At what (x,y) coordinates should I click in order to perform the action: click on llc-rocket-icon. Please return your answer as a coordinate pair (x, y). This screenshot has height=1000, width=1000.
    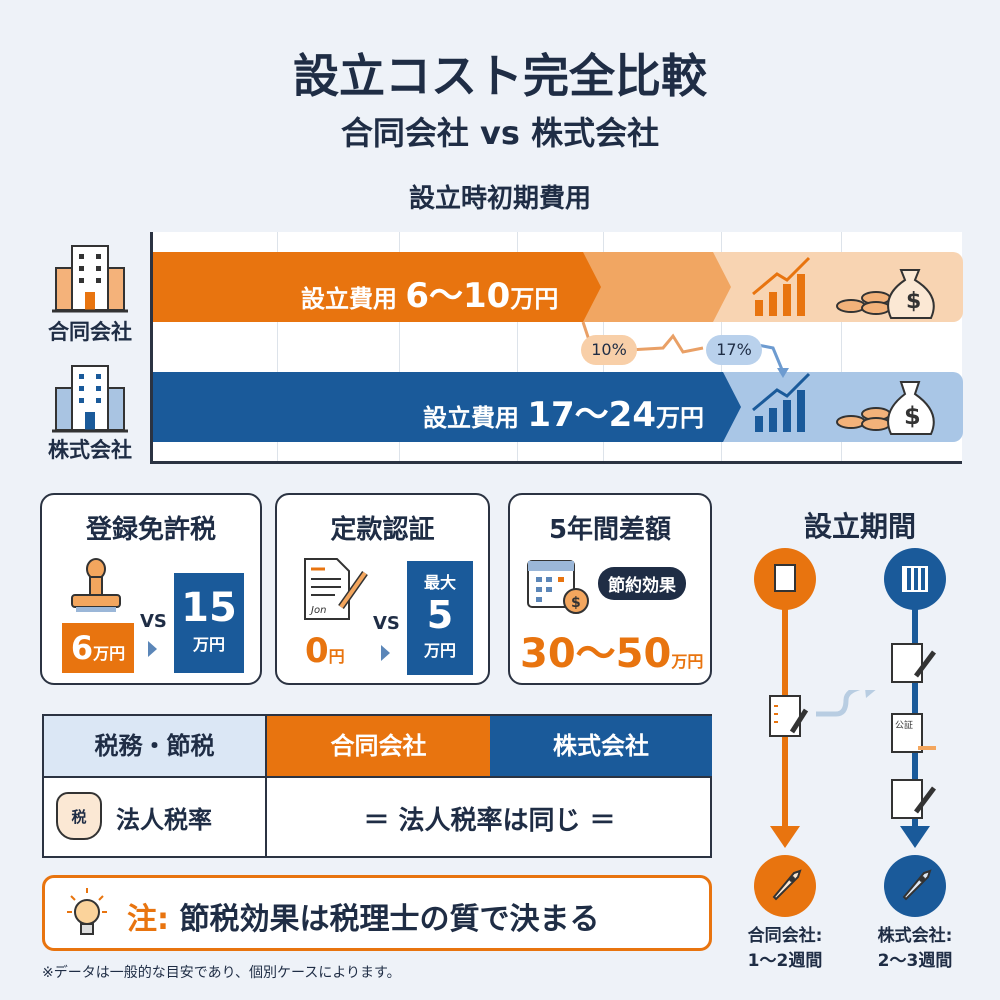
    Looking at the image, I should click on (785, 886).